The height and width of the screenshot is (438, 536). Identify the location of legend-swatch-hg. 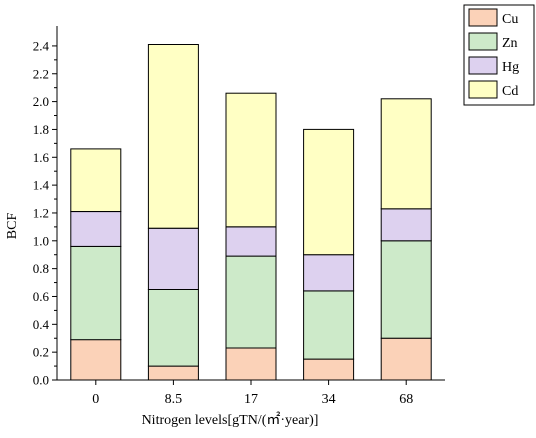
(483, 65).